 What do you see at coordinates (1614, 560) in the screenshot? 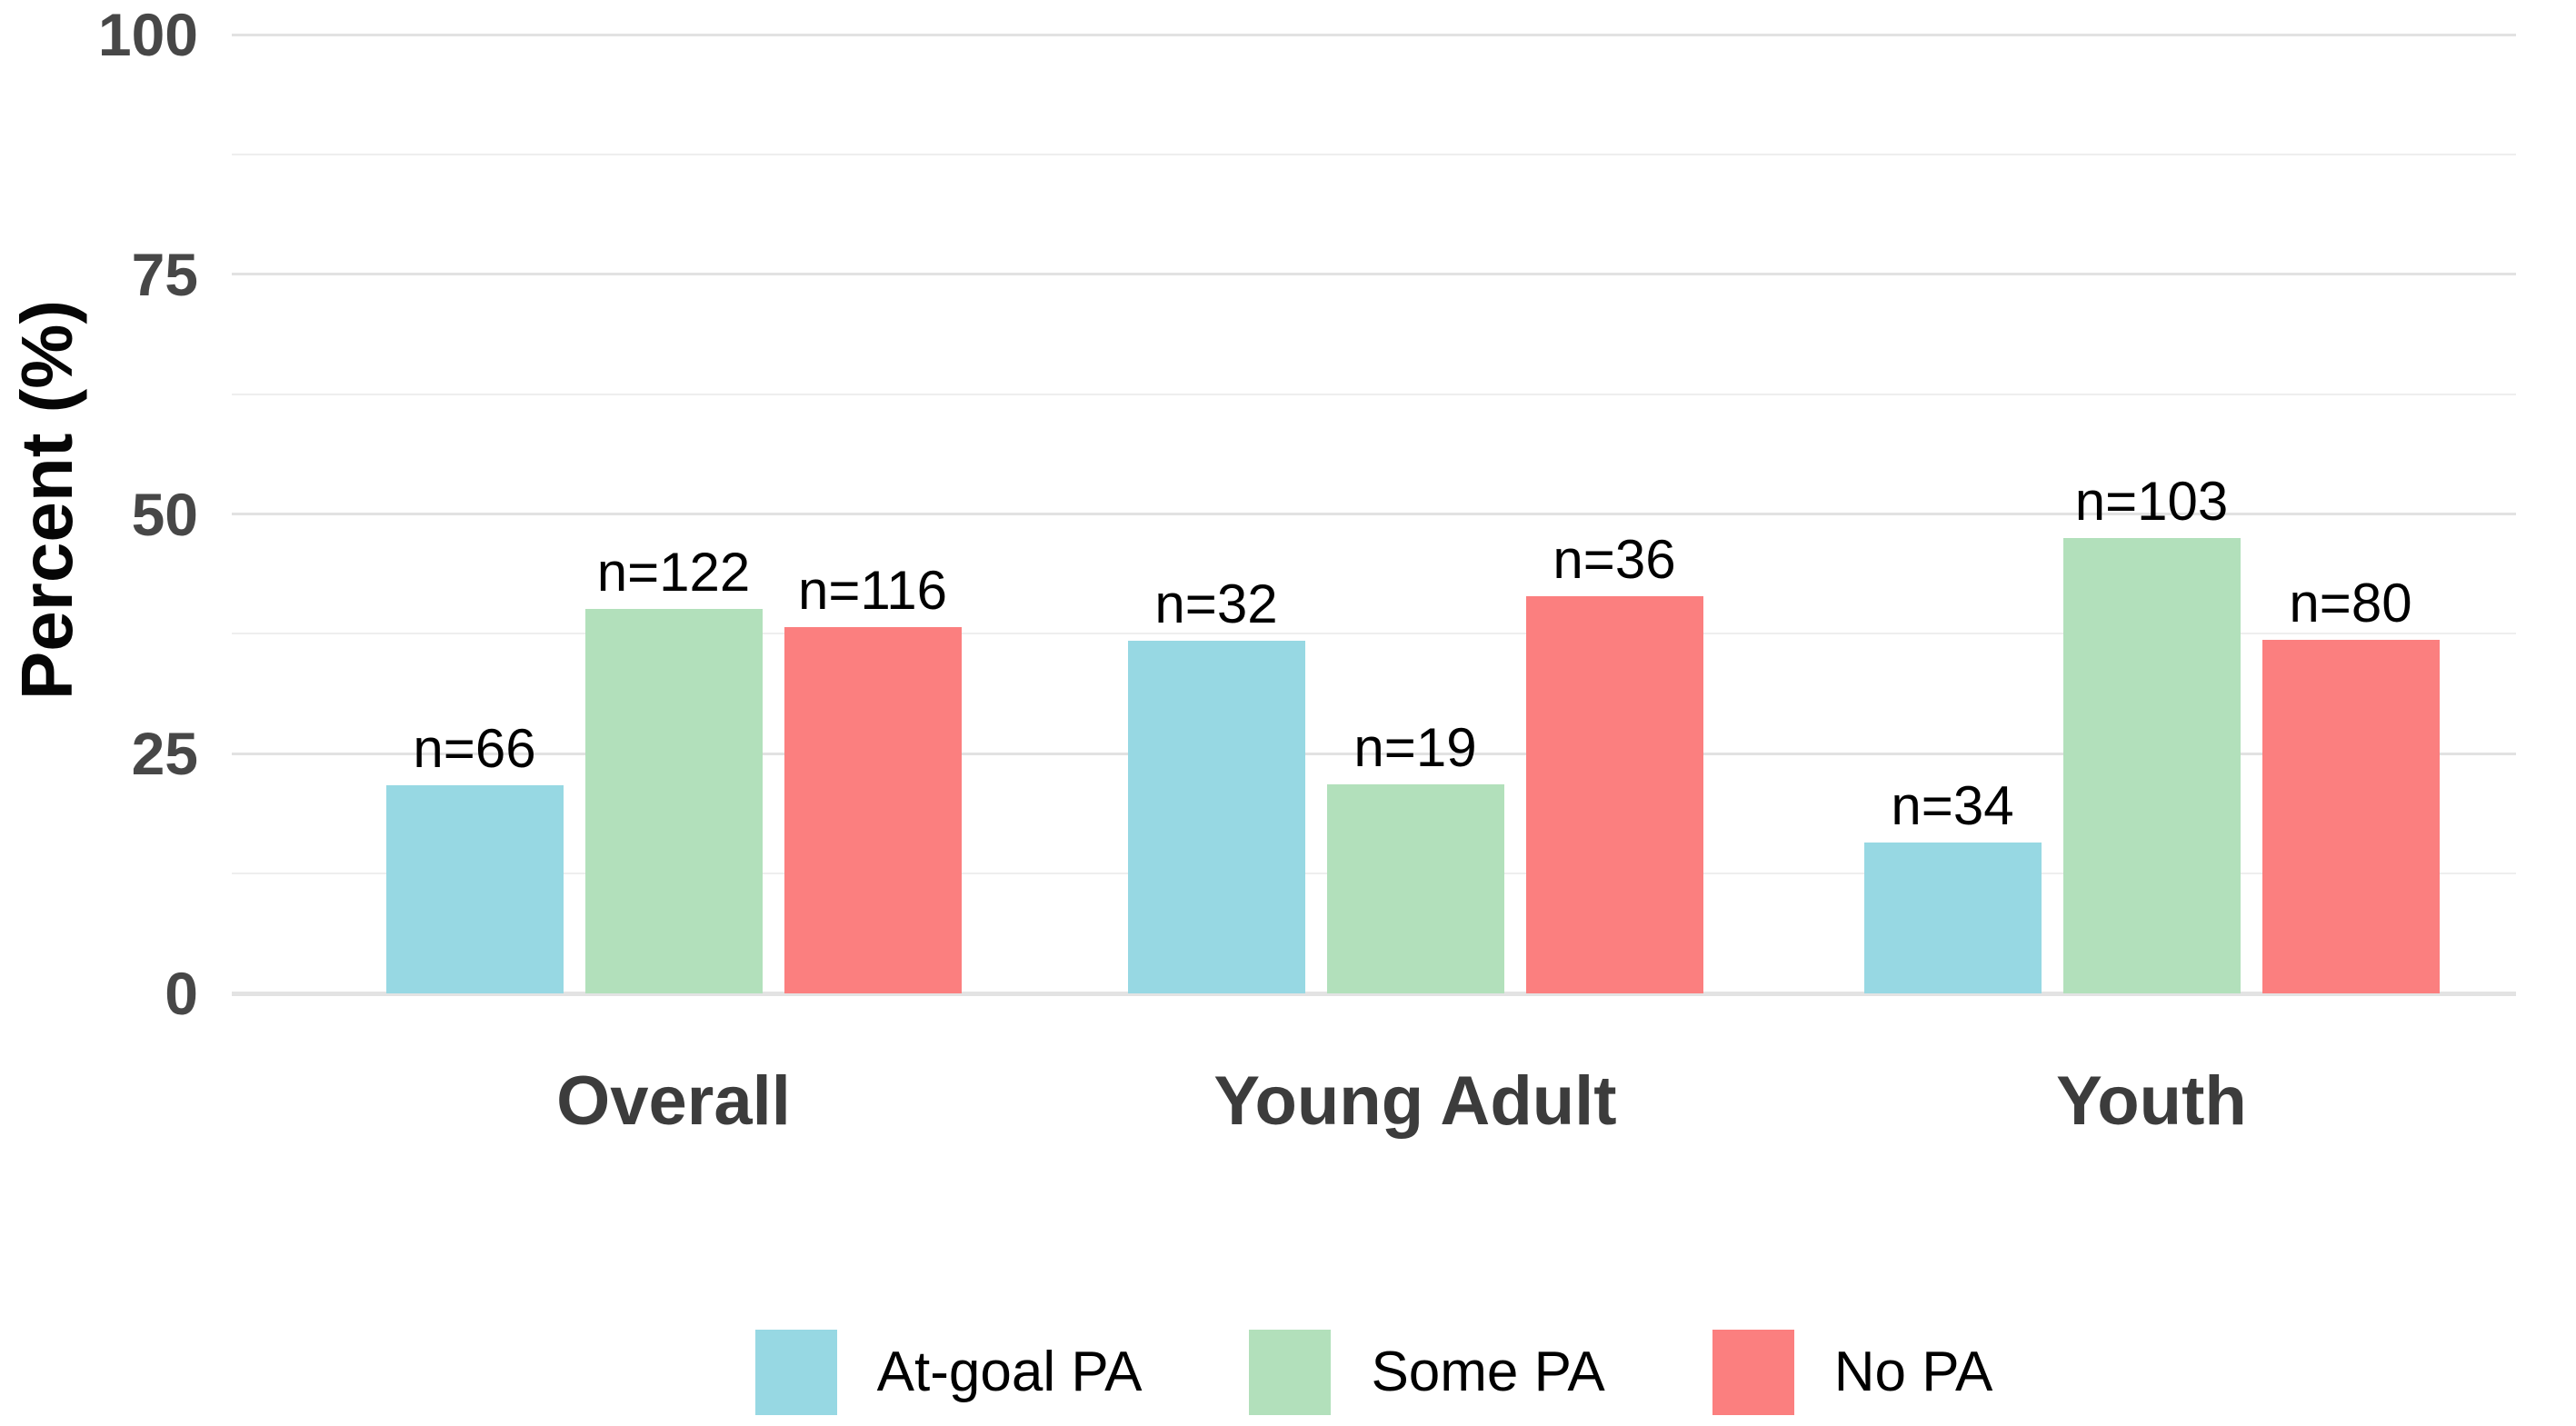
I see `bar-count-label: n=36` at bounding box center [1614, 560].